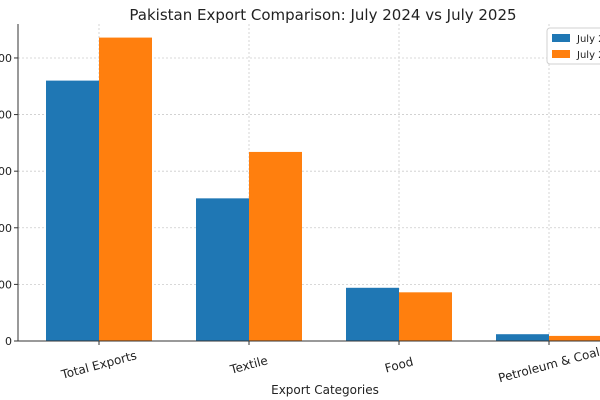 This screenshot has width=600, height=400. What do you see at coordinates (6, 115) in the screenshot?
I see `y-tick-label: 2000` at bounding box center [6, 115].